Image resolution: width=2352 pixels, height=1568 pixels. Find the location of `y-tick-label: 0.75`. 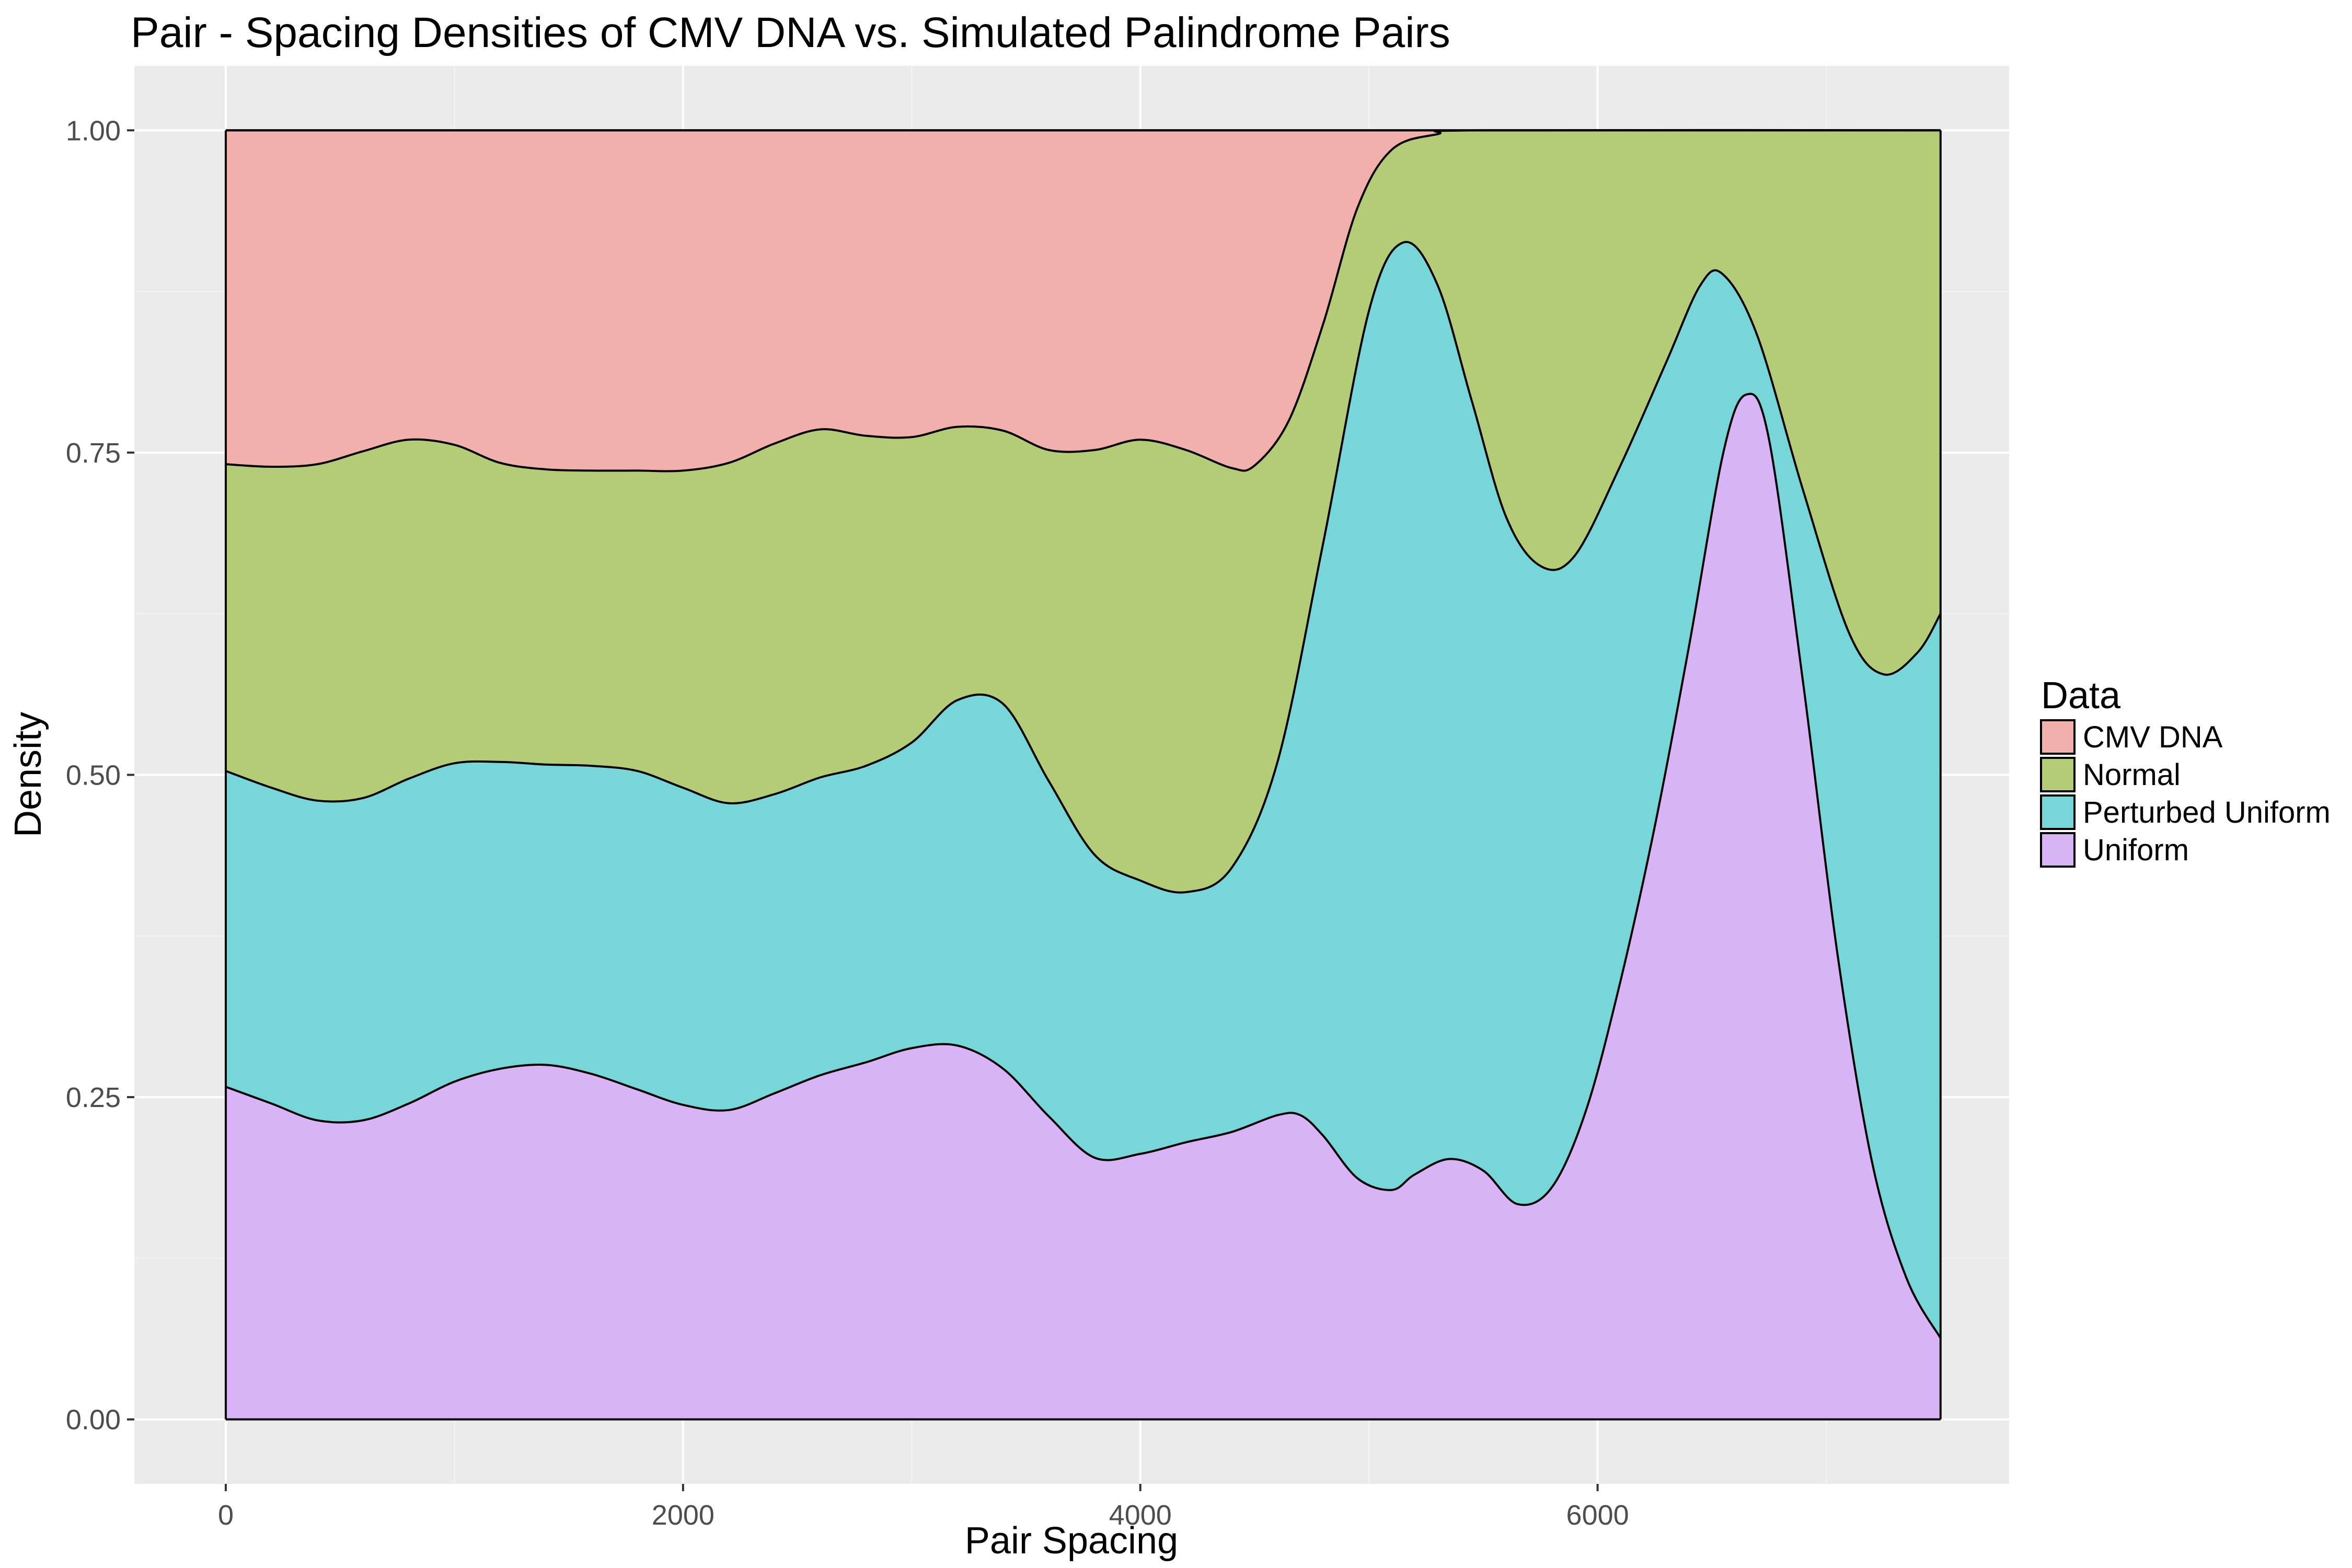

y-tick-label: 0.75 is located at coordinates (93, 453).